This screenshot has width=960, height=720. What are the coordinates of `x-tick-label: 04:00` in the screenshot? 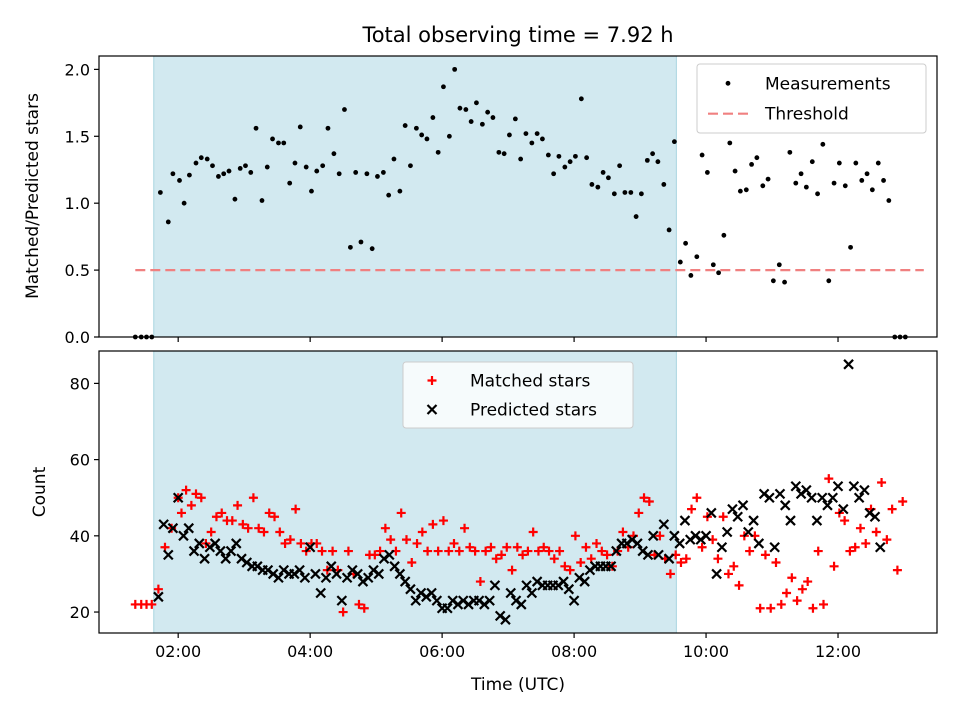 It's located at (310, 651).